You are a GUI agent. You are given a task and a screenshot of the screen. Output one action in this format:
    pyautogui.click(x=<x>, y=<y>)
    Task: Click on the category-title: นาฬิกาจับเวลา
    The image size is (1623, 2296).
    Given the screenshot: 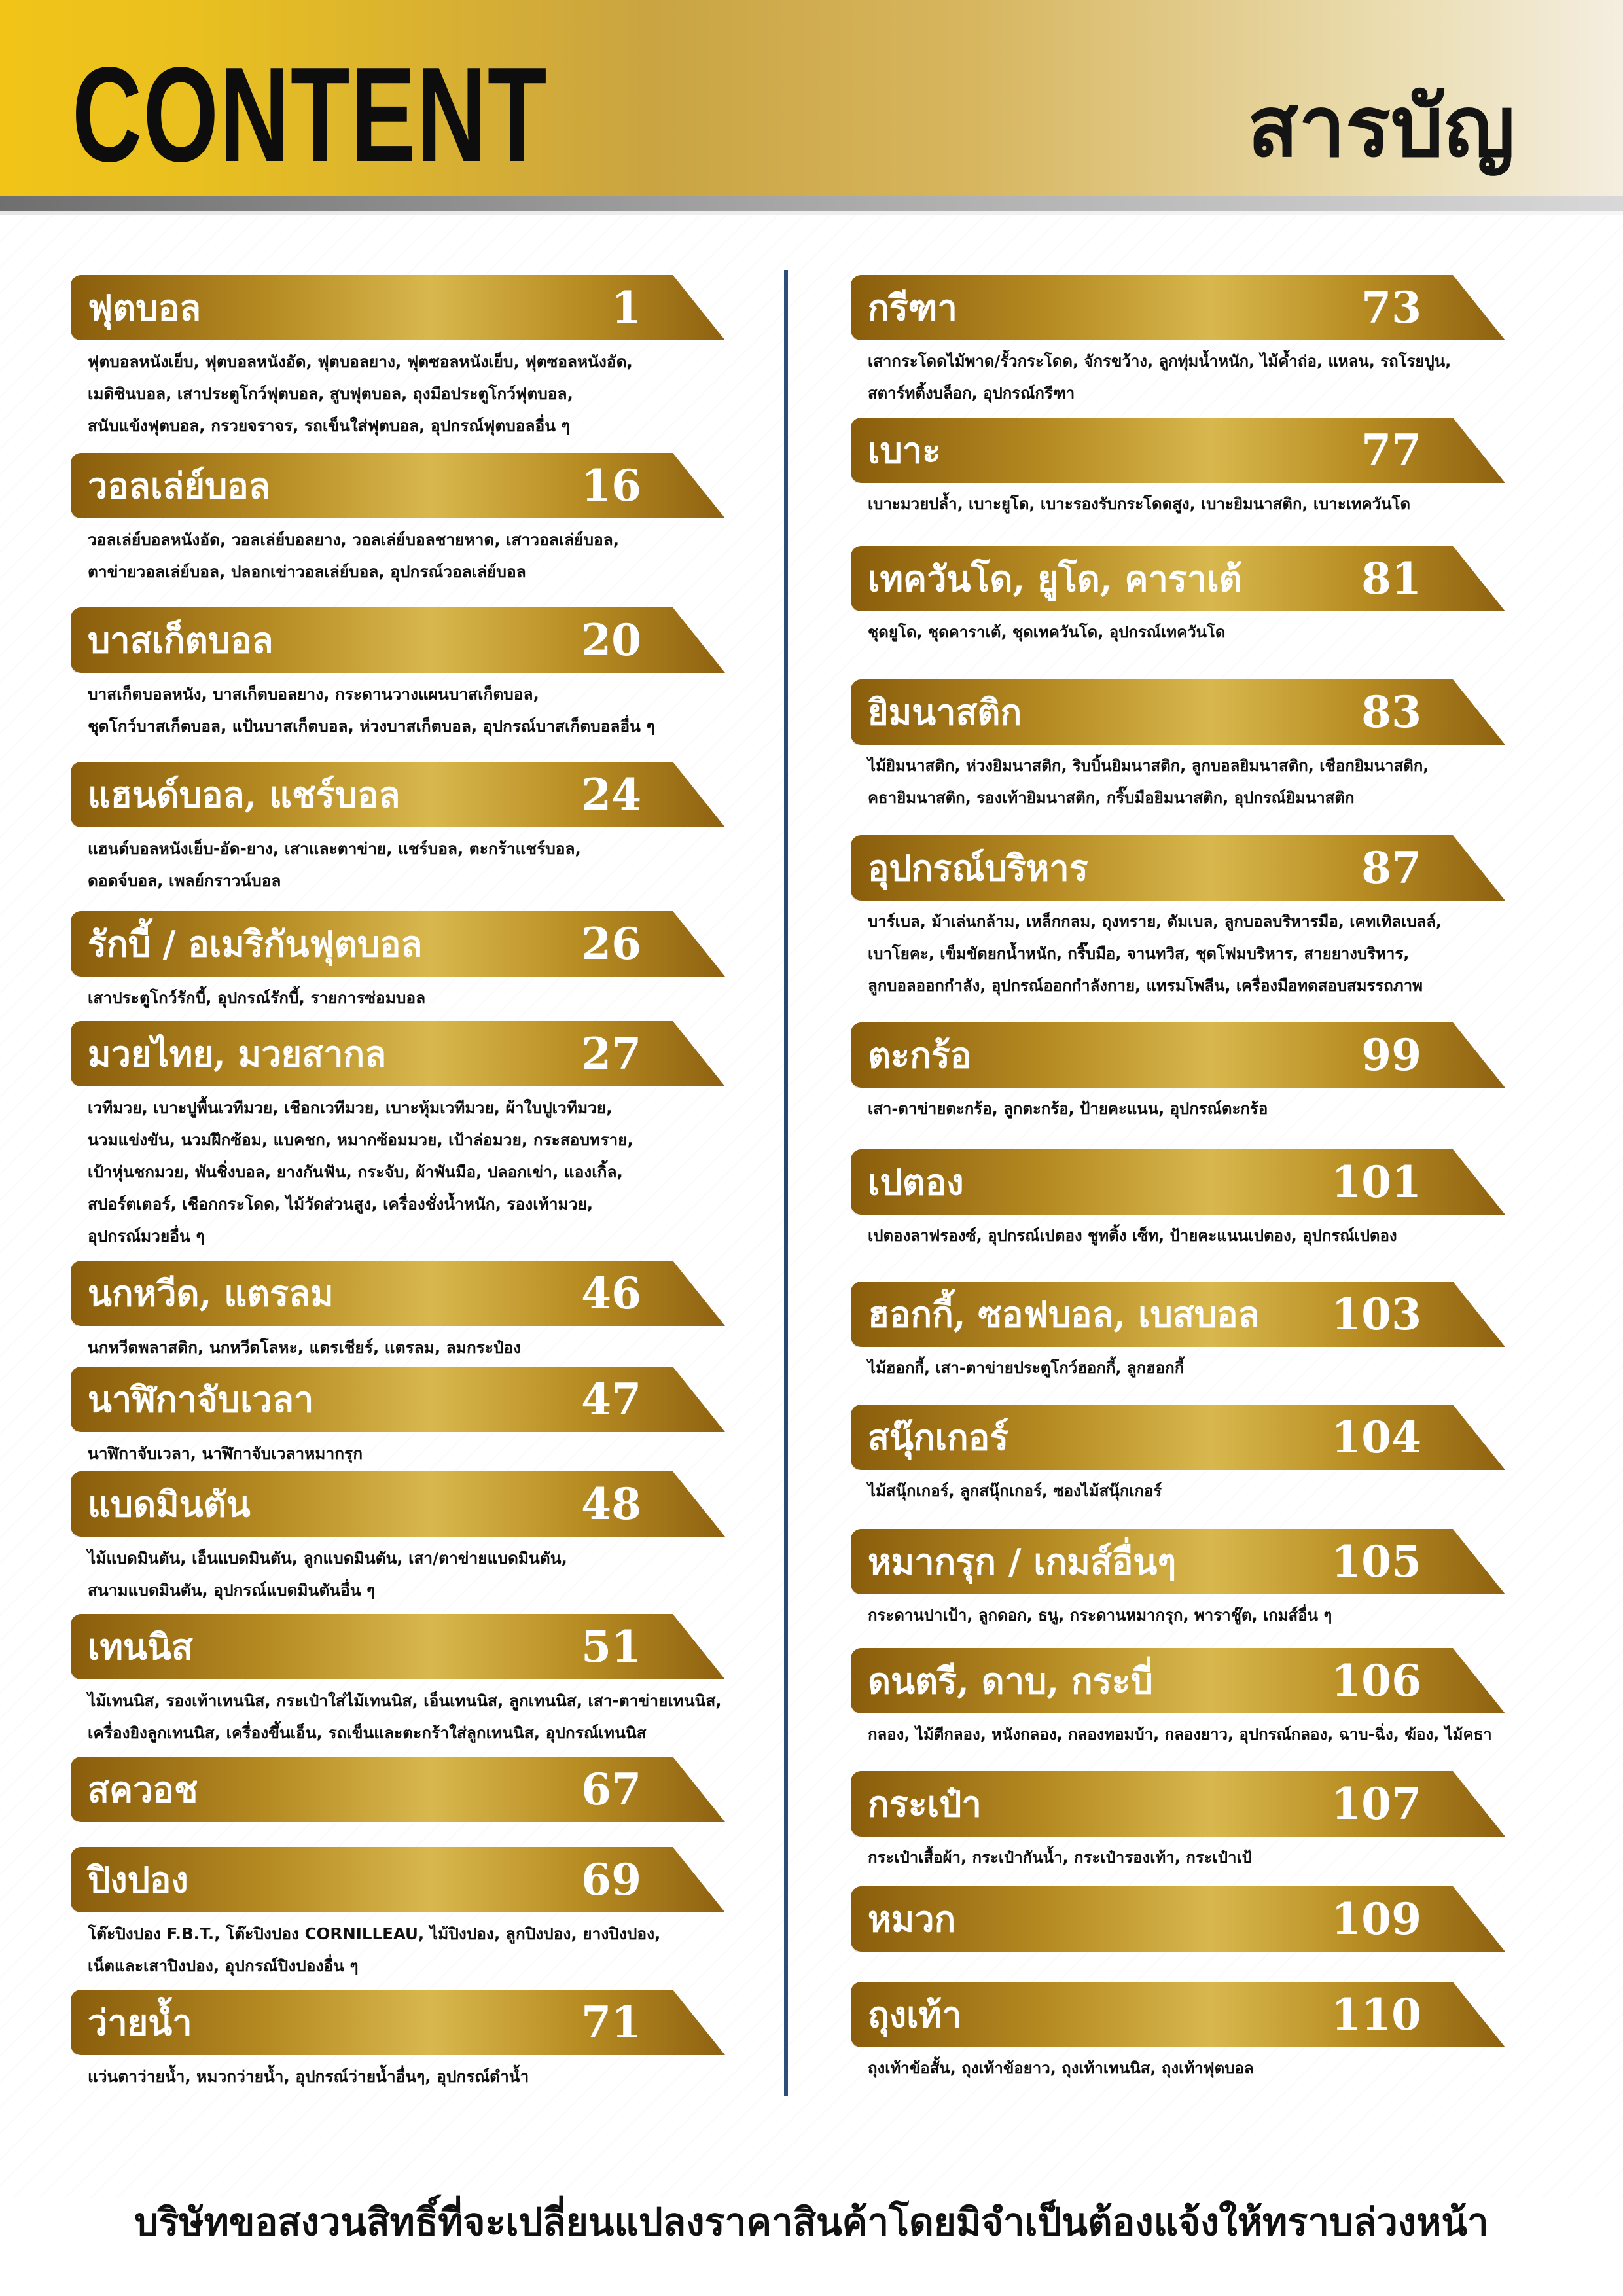 What is the action you would take?
    pyautogui.click(x=201, y=1399)
    